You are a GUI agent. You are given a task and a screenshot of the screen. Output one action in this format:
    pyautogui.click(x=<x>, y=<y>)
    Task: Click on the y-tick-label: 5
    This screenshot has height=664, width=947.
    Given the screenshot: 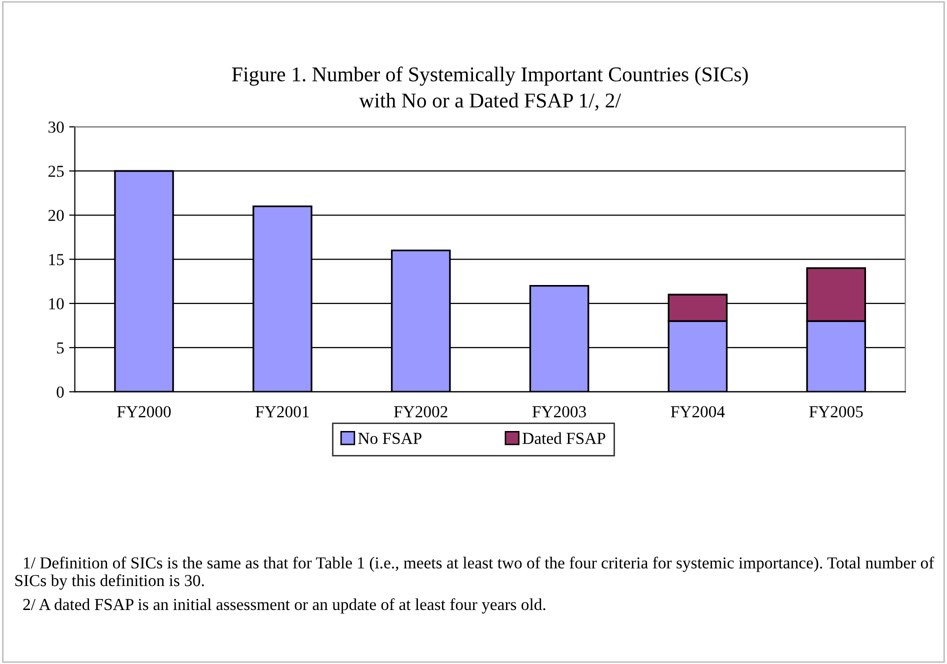 What is the action you would take?
    pyautogui.click(x=60, y=348)
    